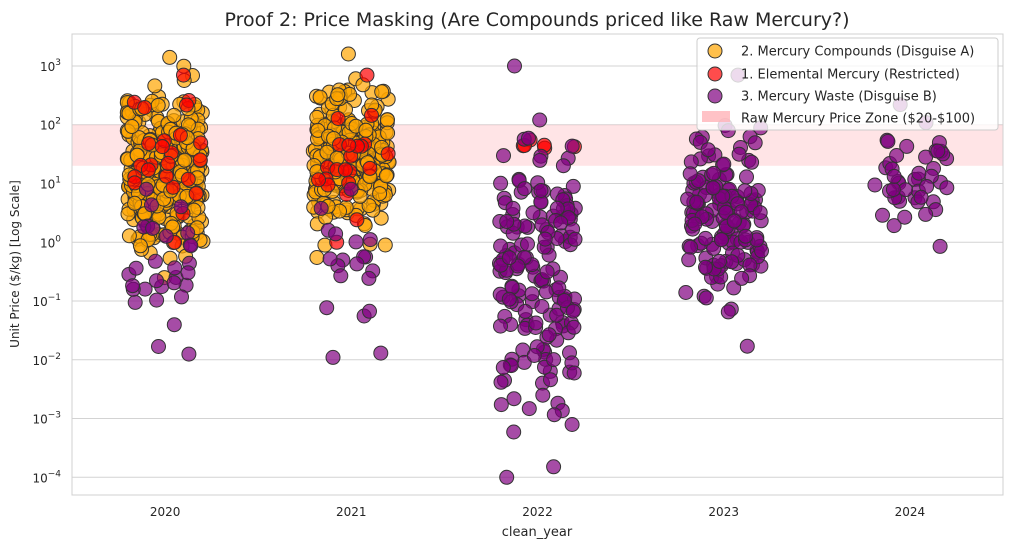 This screenshot has width=1012, height=553. What do you see at coordinates (716, 116) in the screenshot?
I see `legend-marker-band` at bounding box center [716, 116].